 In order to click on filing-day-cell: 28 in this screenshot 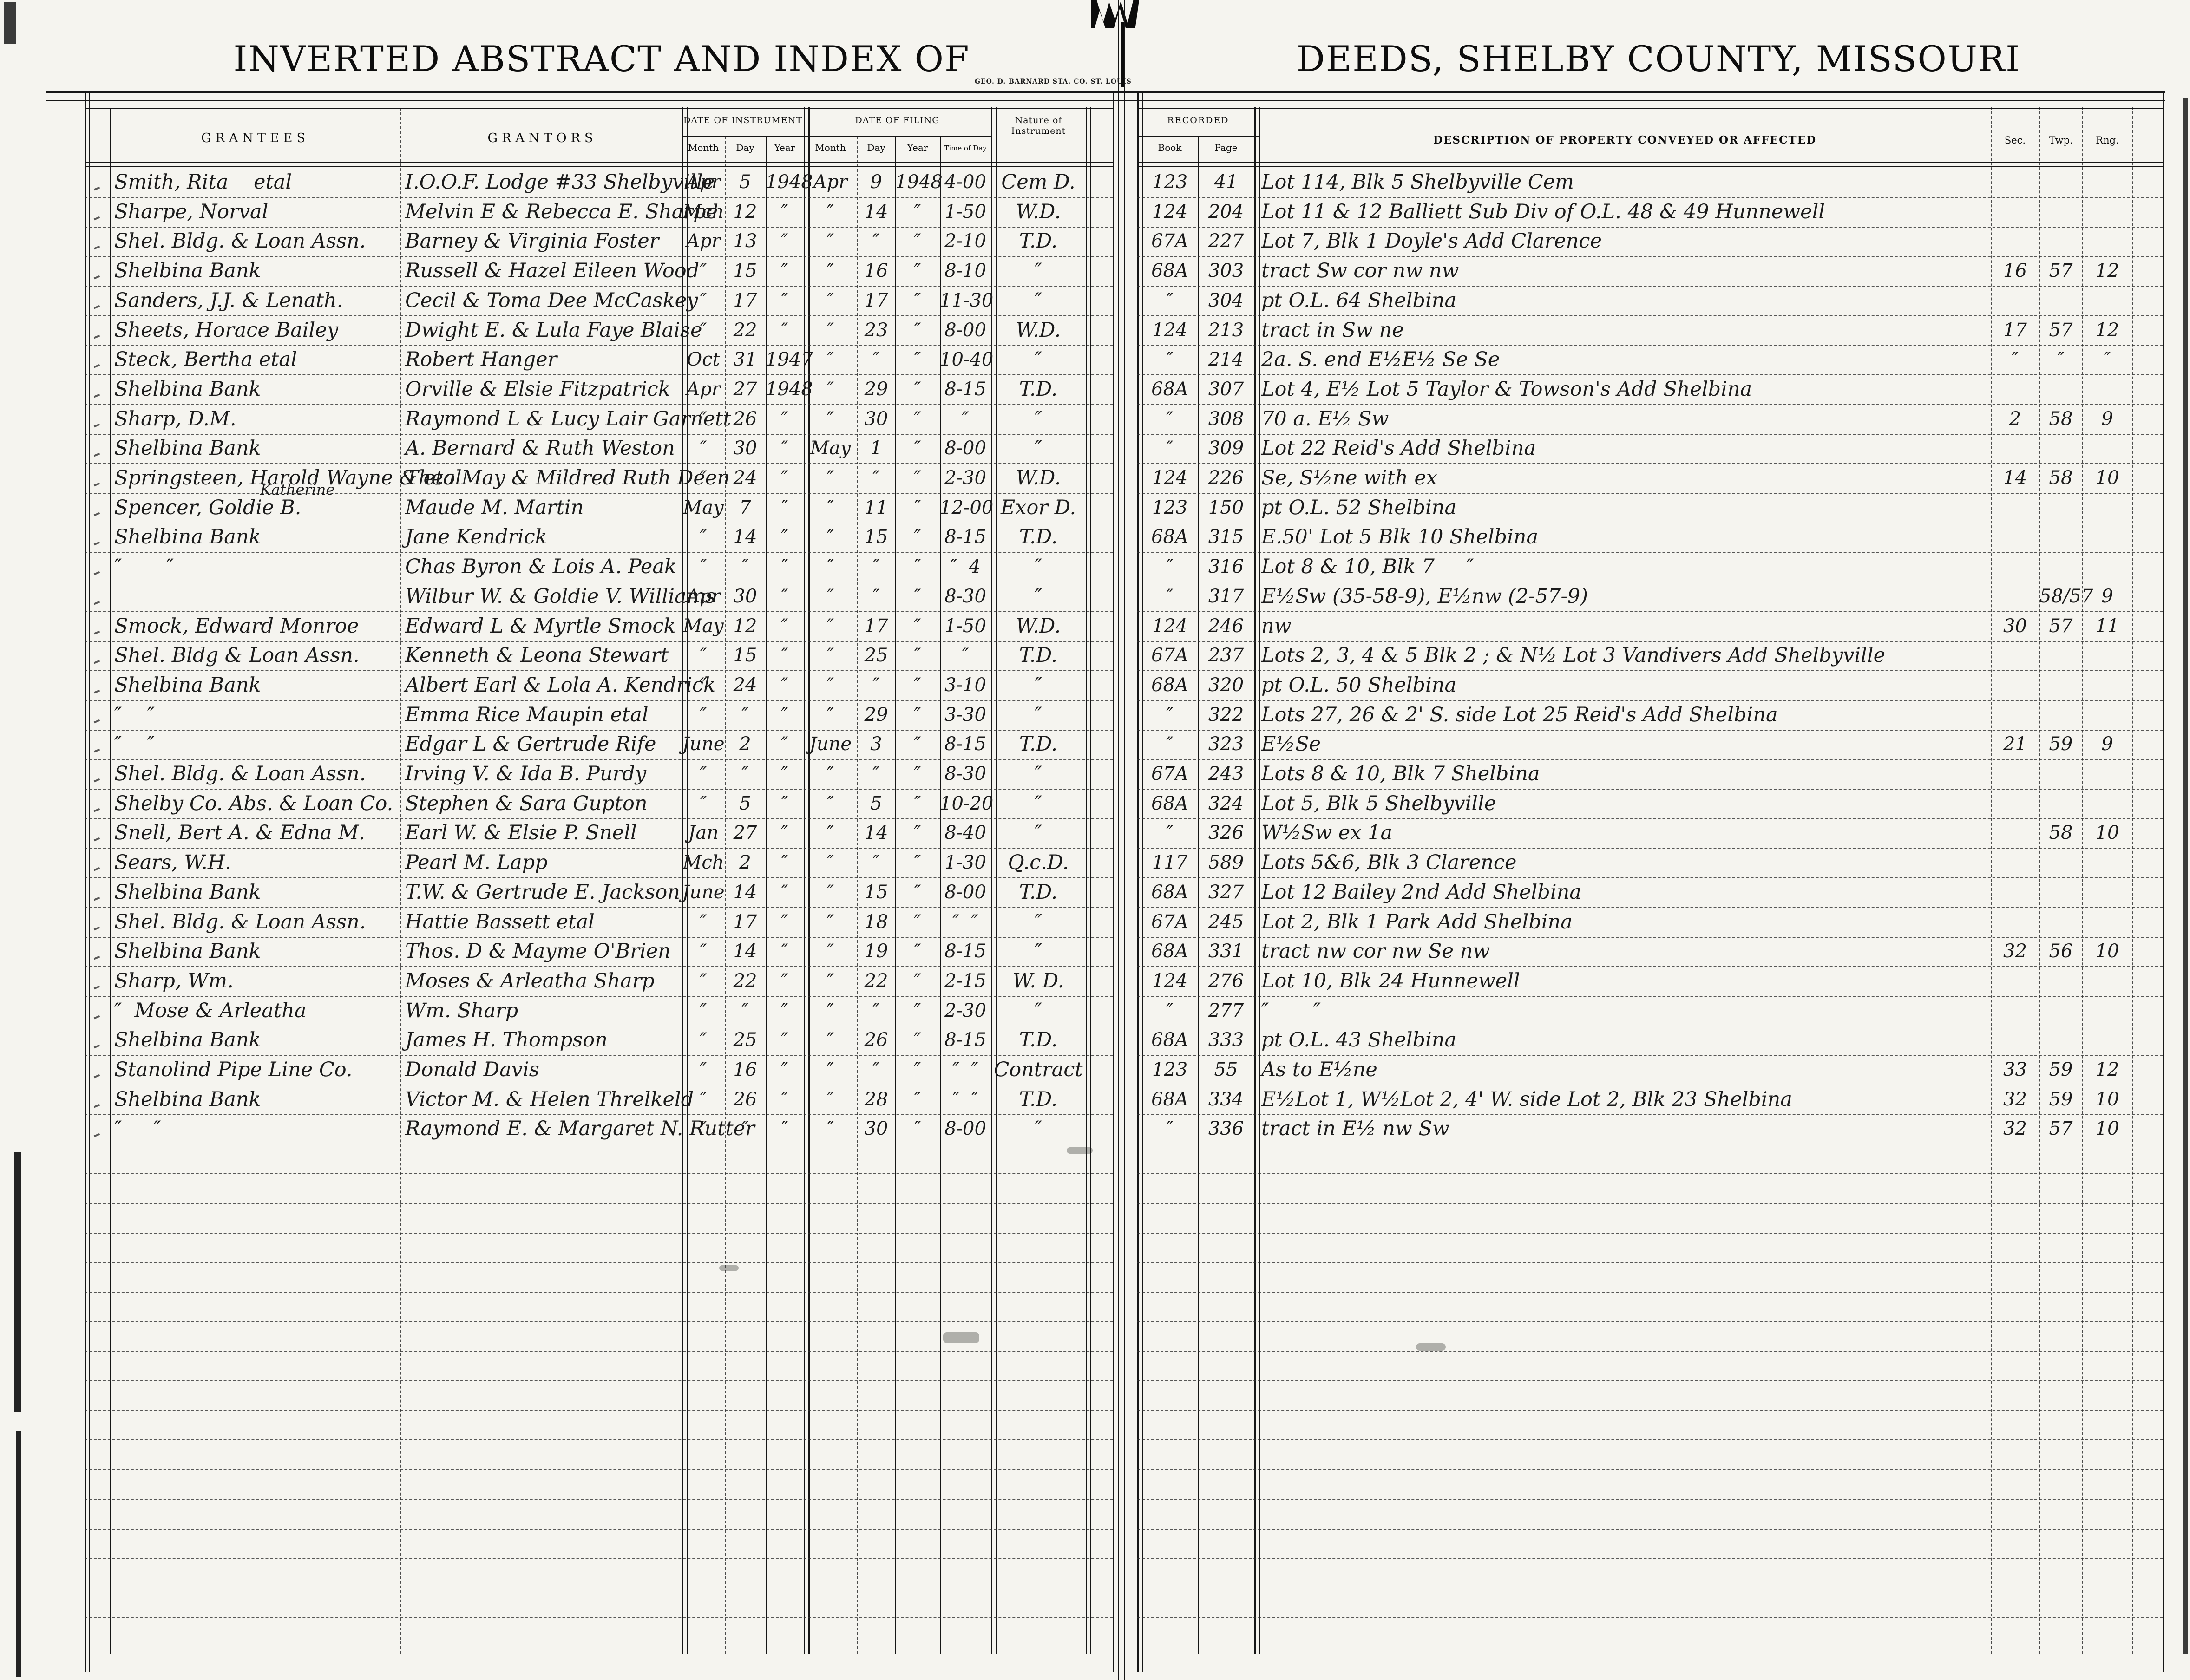, I will do `click(876, 1099)`.